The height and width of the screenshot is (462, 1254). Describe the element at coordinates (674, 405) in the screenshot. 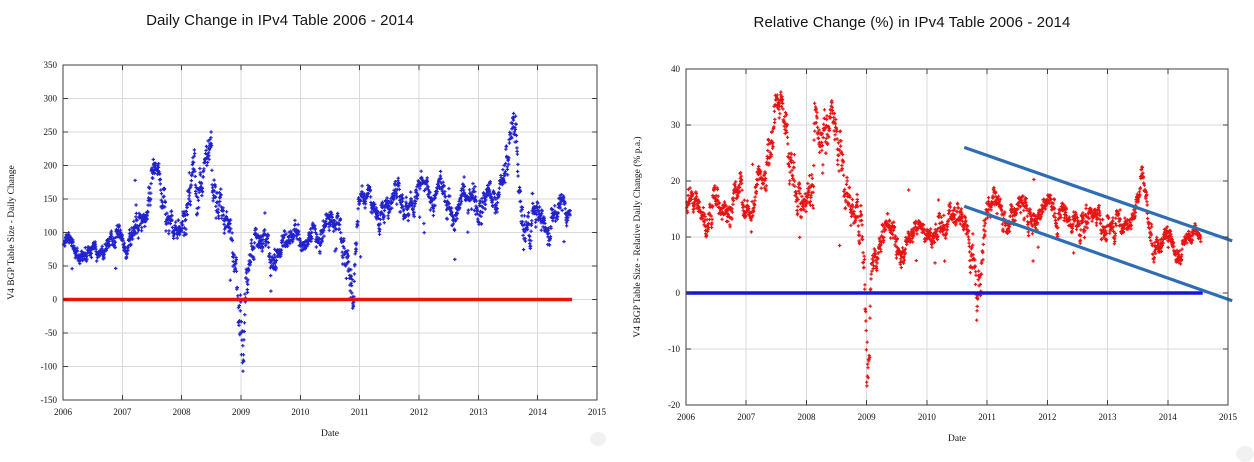

I see `svg-text: -20` at that location.